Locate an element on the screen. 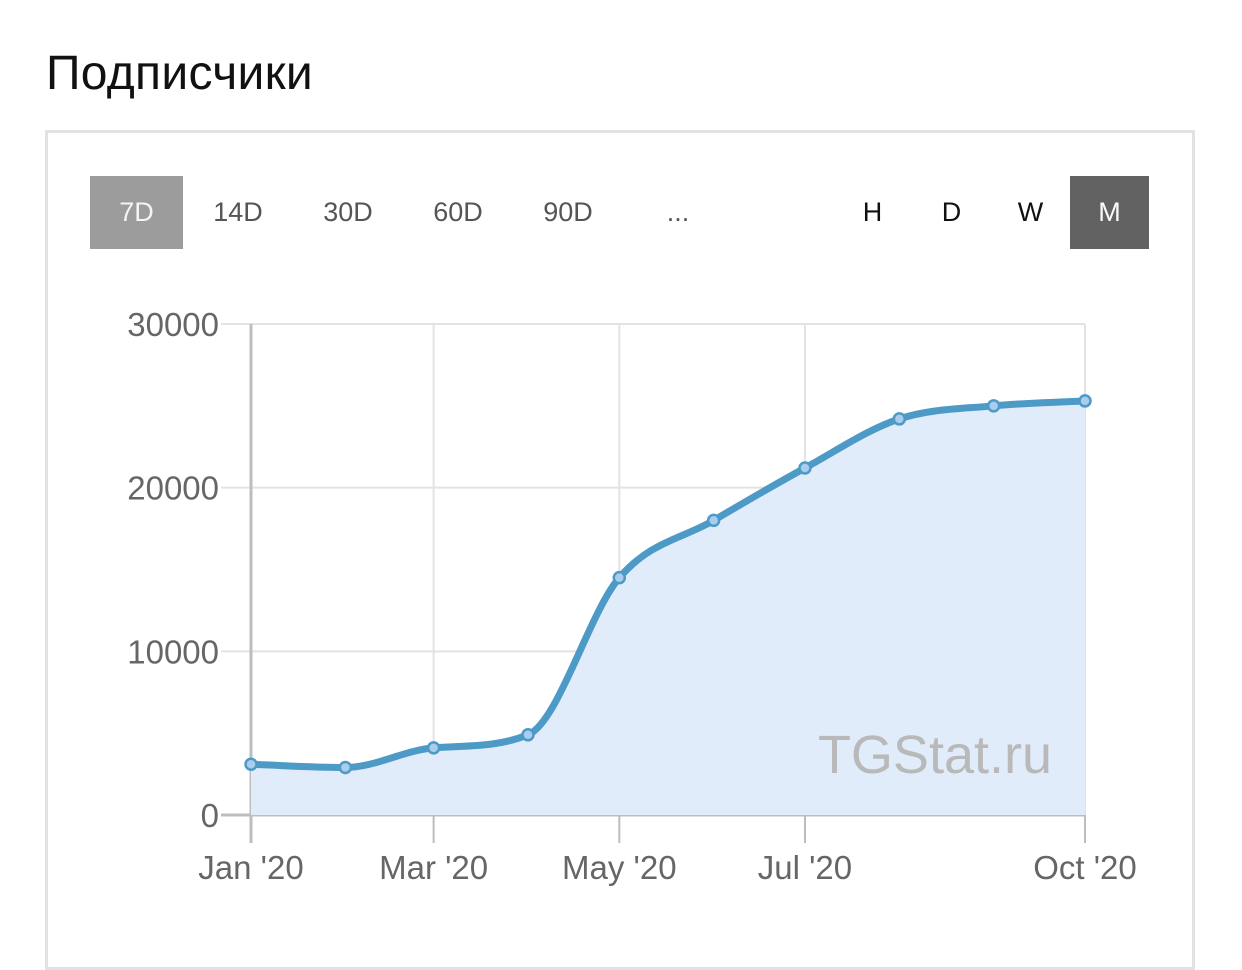  x-tick-label: Jan '20 is located at coordinates (250, 867).